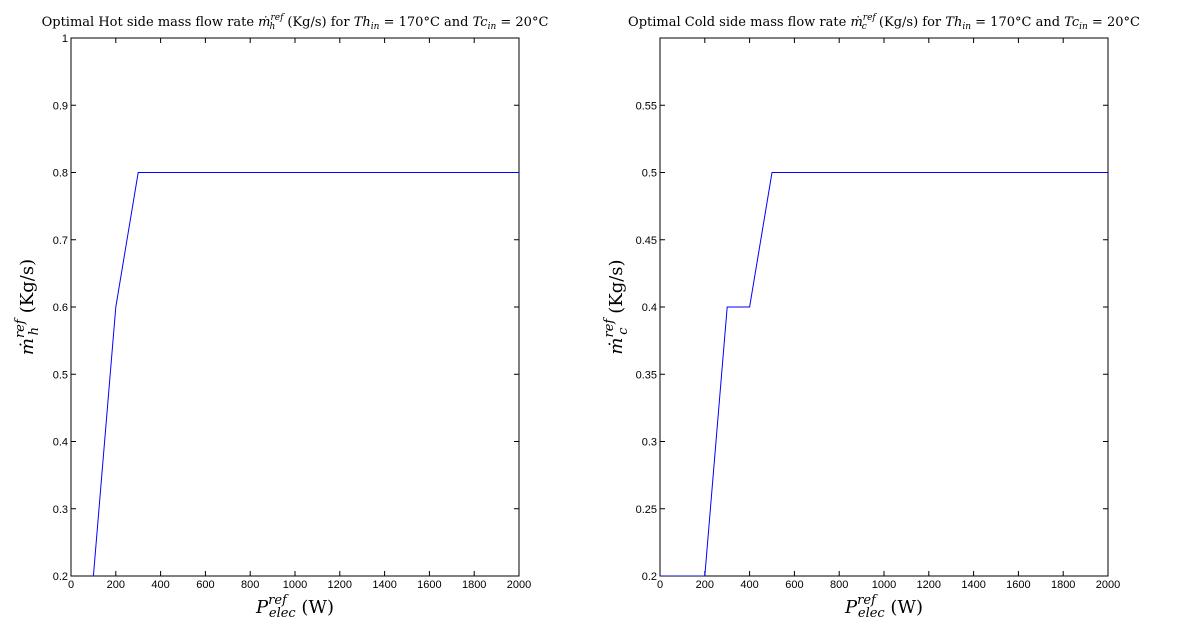 The width and height of the screenshot is (1191, 626). Describe the element at coordinates (646, 510) in the screenshot. I see `y-tick-label: 0.25` at that location.